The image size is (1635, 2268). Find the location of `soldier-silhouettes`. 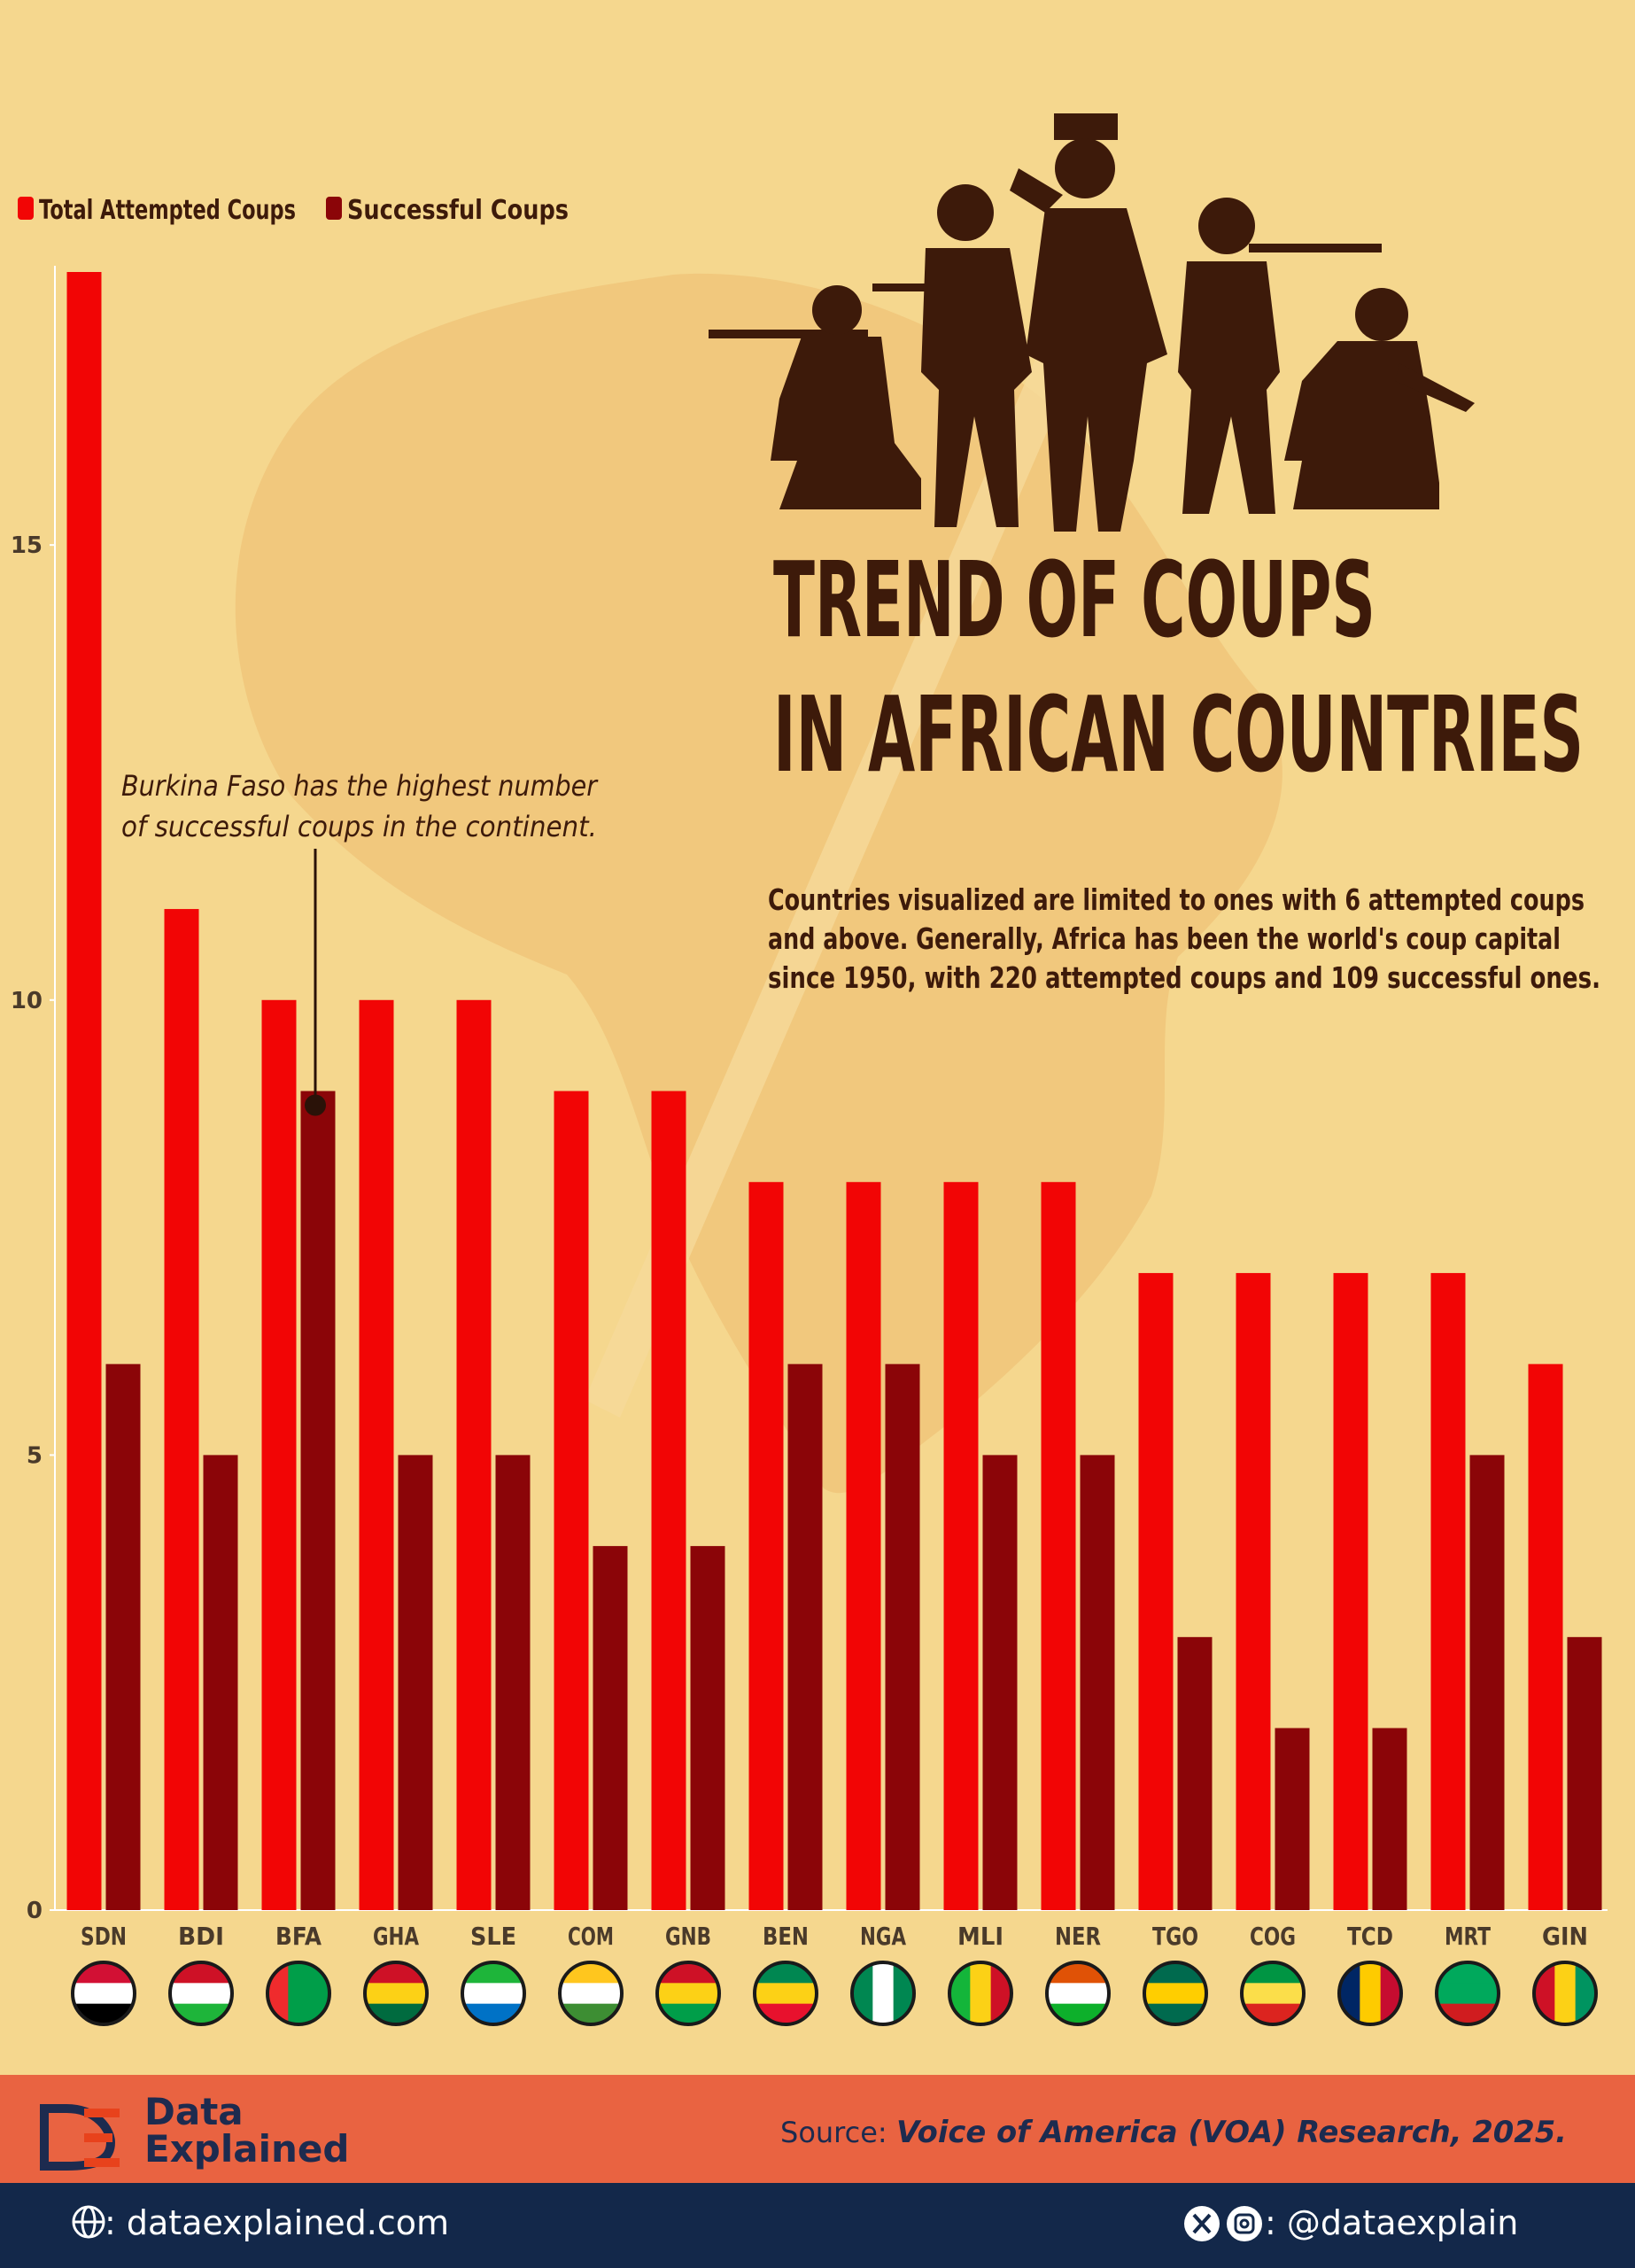

soldier-silhouettes is located at coordinates (1092, 322).